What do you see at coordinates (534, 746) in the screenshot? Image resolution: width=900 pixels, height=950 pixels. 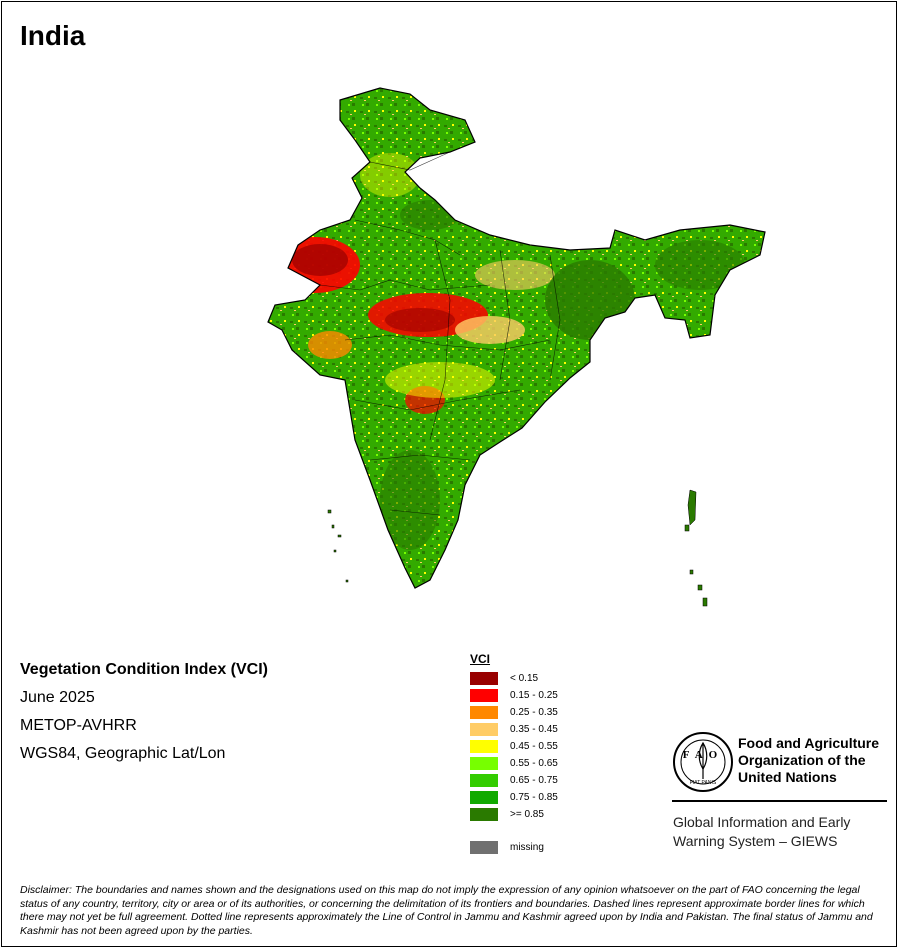 I see `legend-label: 0.45 - 0.55` at bounding box center [534, 746].